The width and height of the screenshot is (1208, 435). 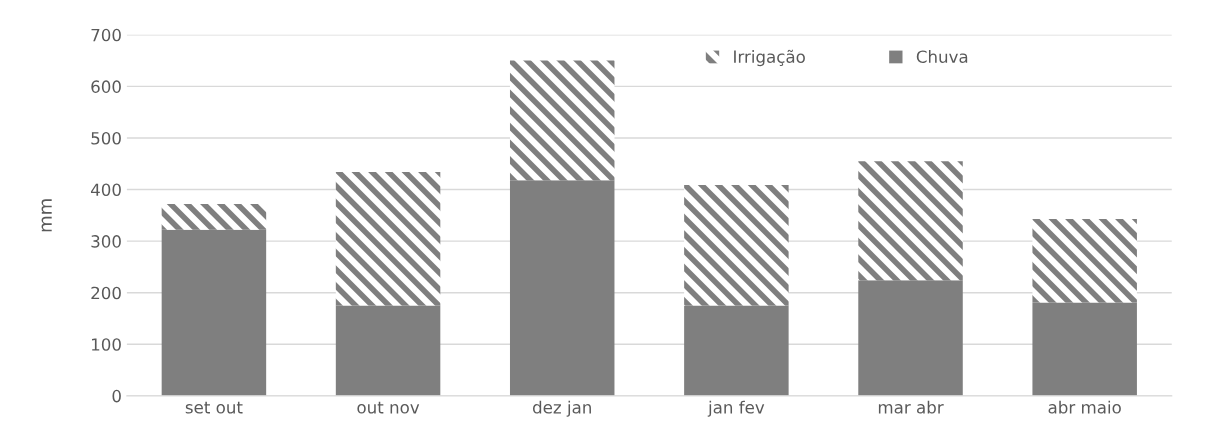 I want to click on x-tick-label: abr maio, so click(x=1084, y=407).